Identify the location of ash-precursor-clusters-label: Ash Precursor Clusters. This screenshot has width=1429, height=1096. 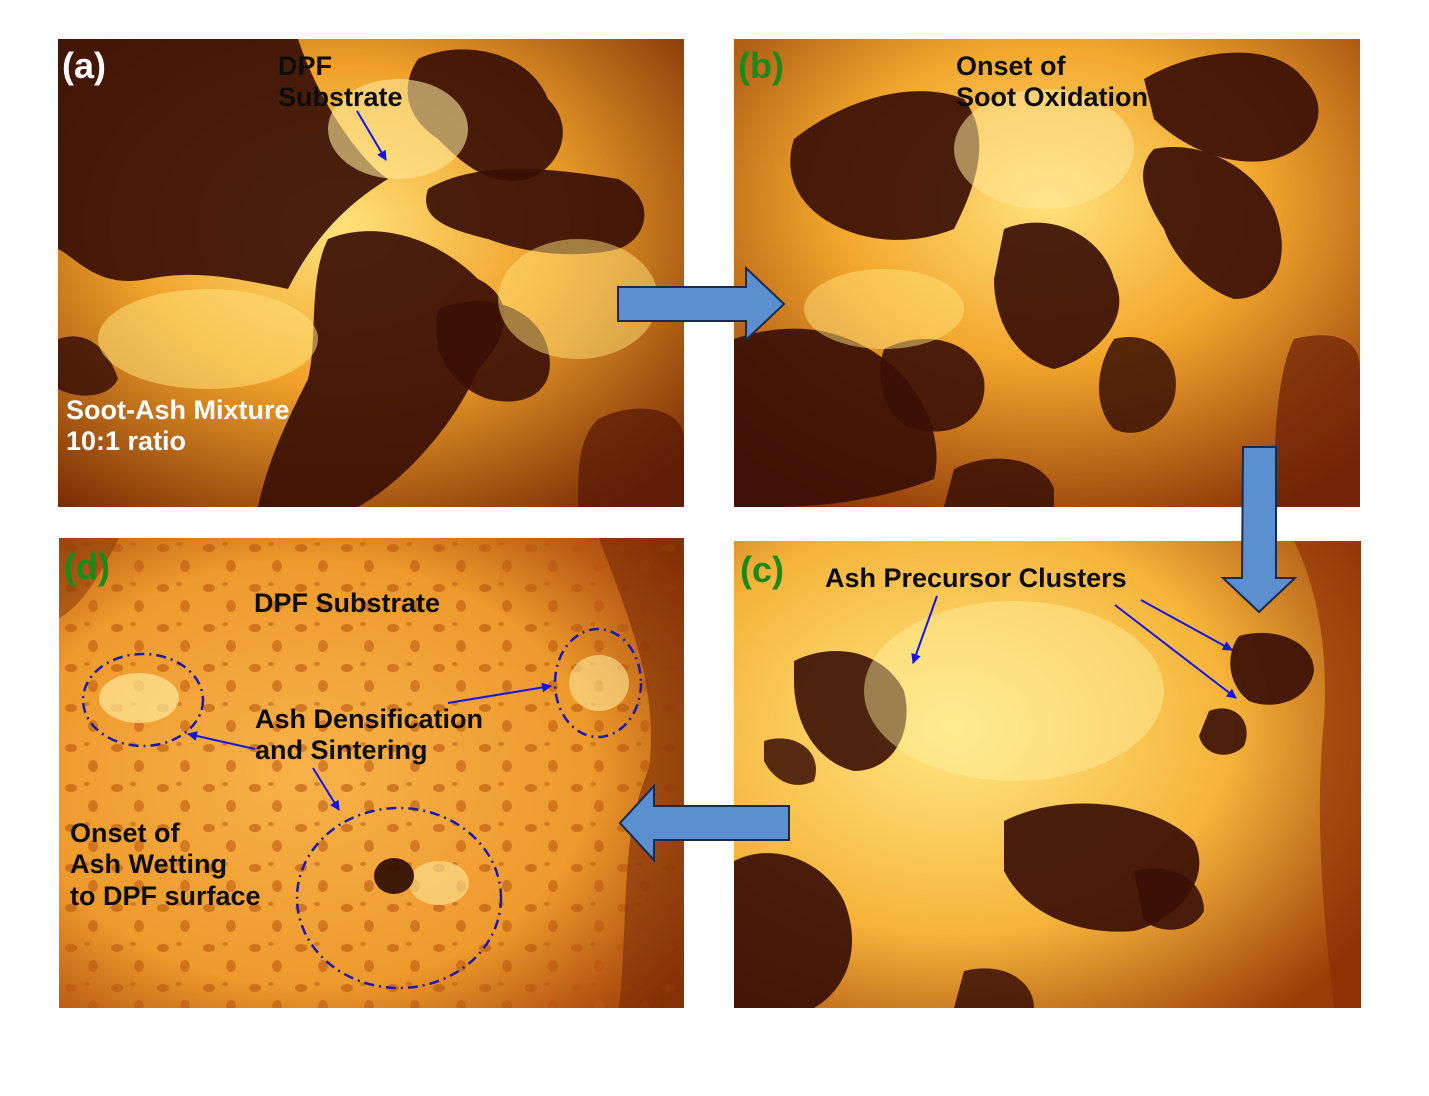
(976, 578).